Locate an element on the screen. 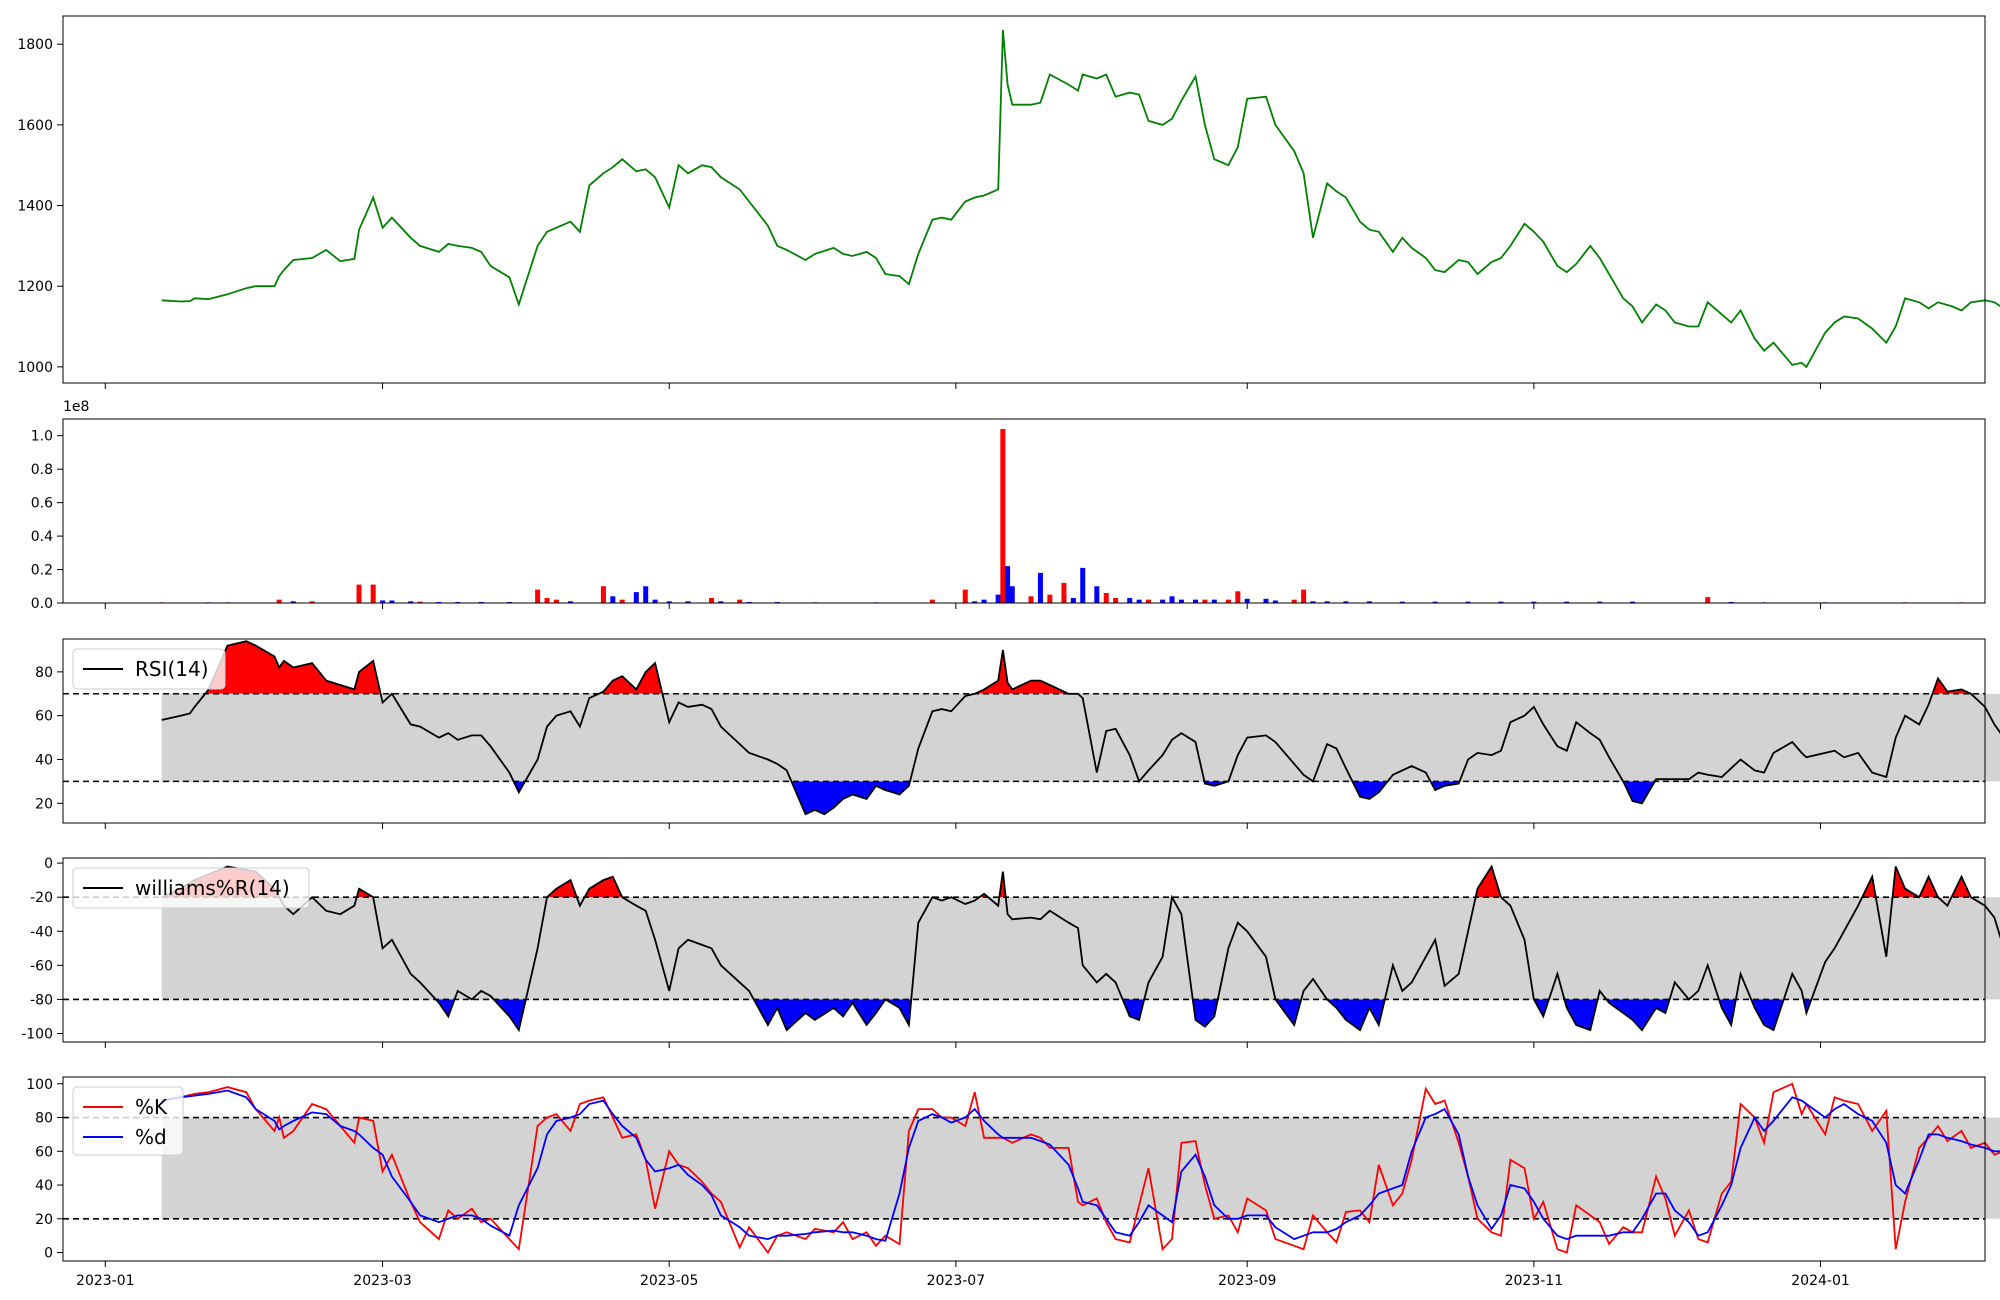  stochastic-d-line is located at coordinates (1080, 1165).